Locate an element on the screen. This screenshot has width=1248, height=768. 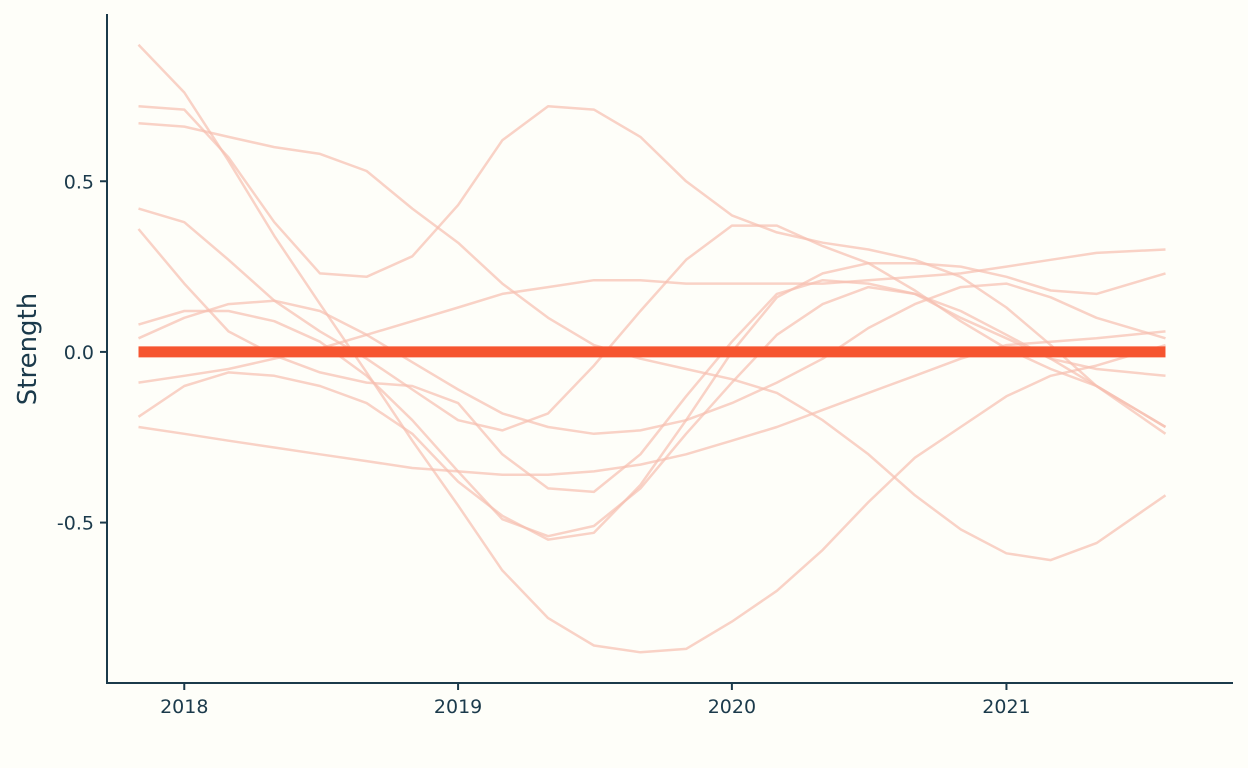
y-axis-title: Strength is located at coordinates (28, 349).